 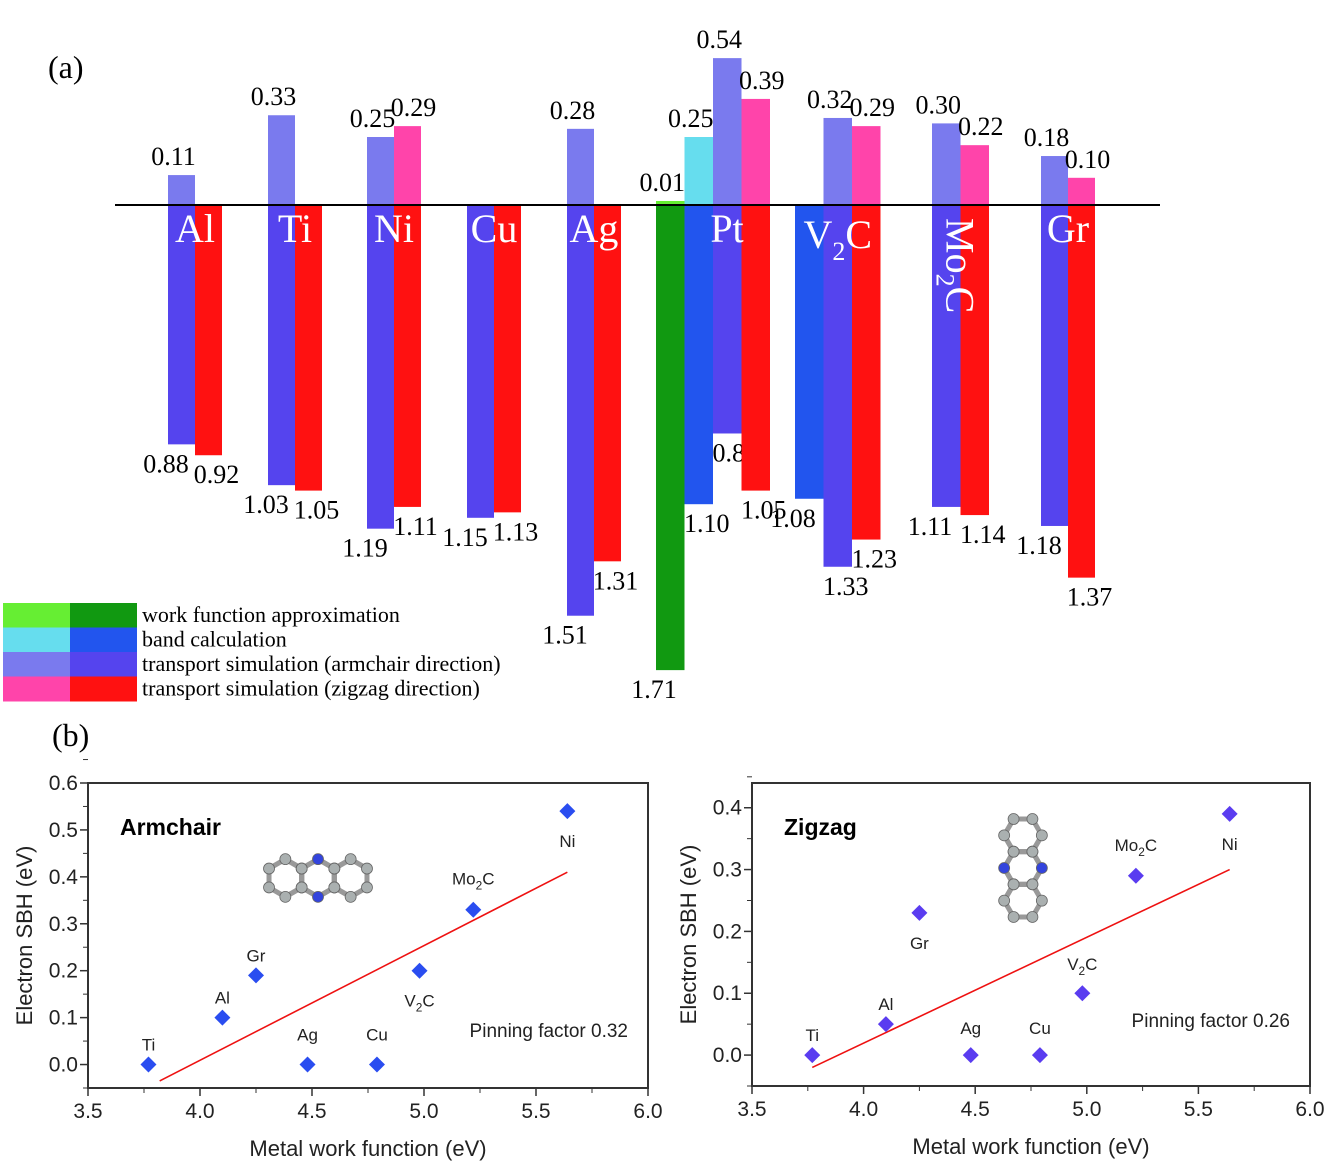 What do you see at coordinates (1229, 813) in the screenshot?
I see `data-point-ni` at bounding box center [1229, 813].